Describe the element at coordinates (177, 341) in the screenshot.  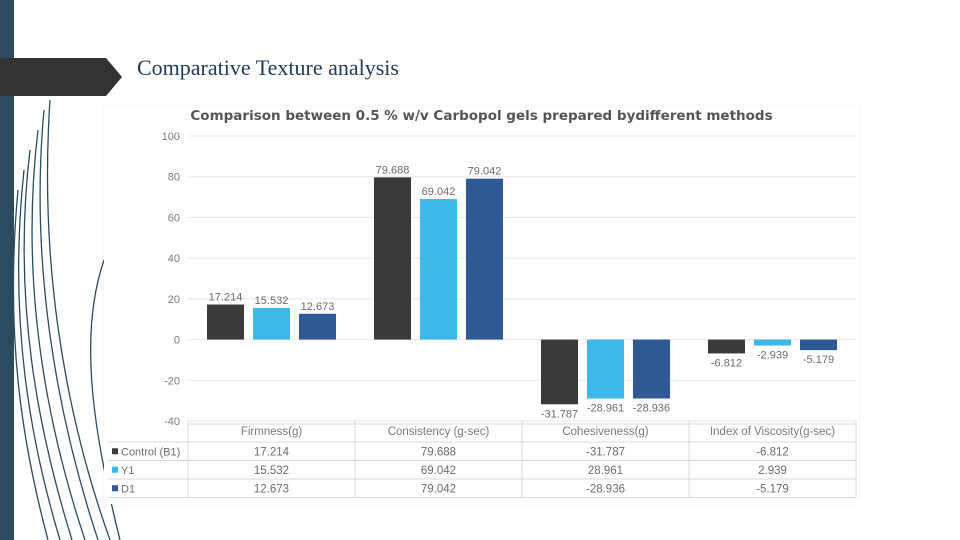
I see `y-tick-label: 0` at that location.